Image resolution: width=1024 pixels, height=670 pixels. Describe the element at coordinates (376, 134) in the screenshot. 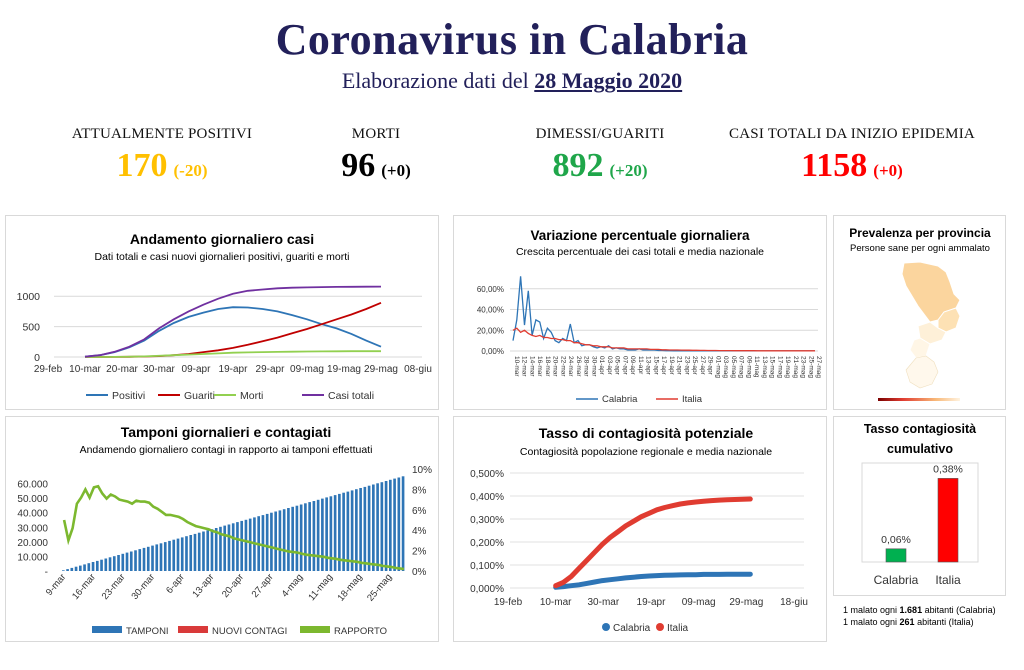

I see `kpi-label: MORTI` at that location.